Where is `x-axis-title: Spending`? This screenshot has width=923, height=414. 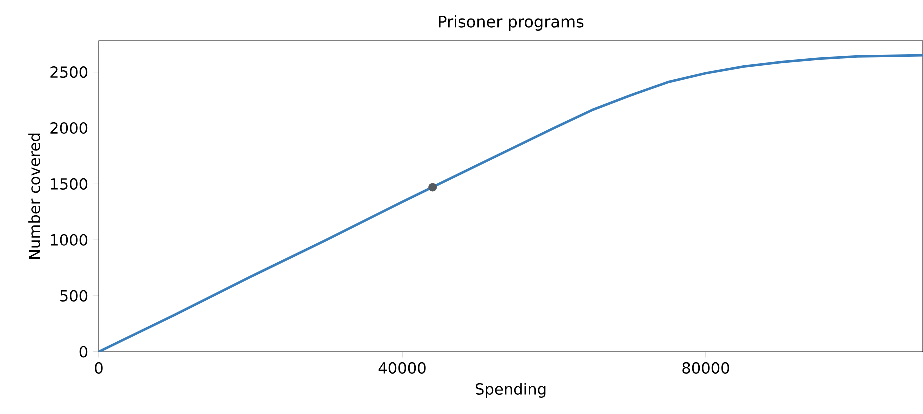 x-axis-title: Spending is located at coordinates (511, 390).